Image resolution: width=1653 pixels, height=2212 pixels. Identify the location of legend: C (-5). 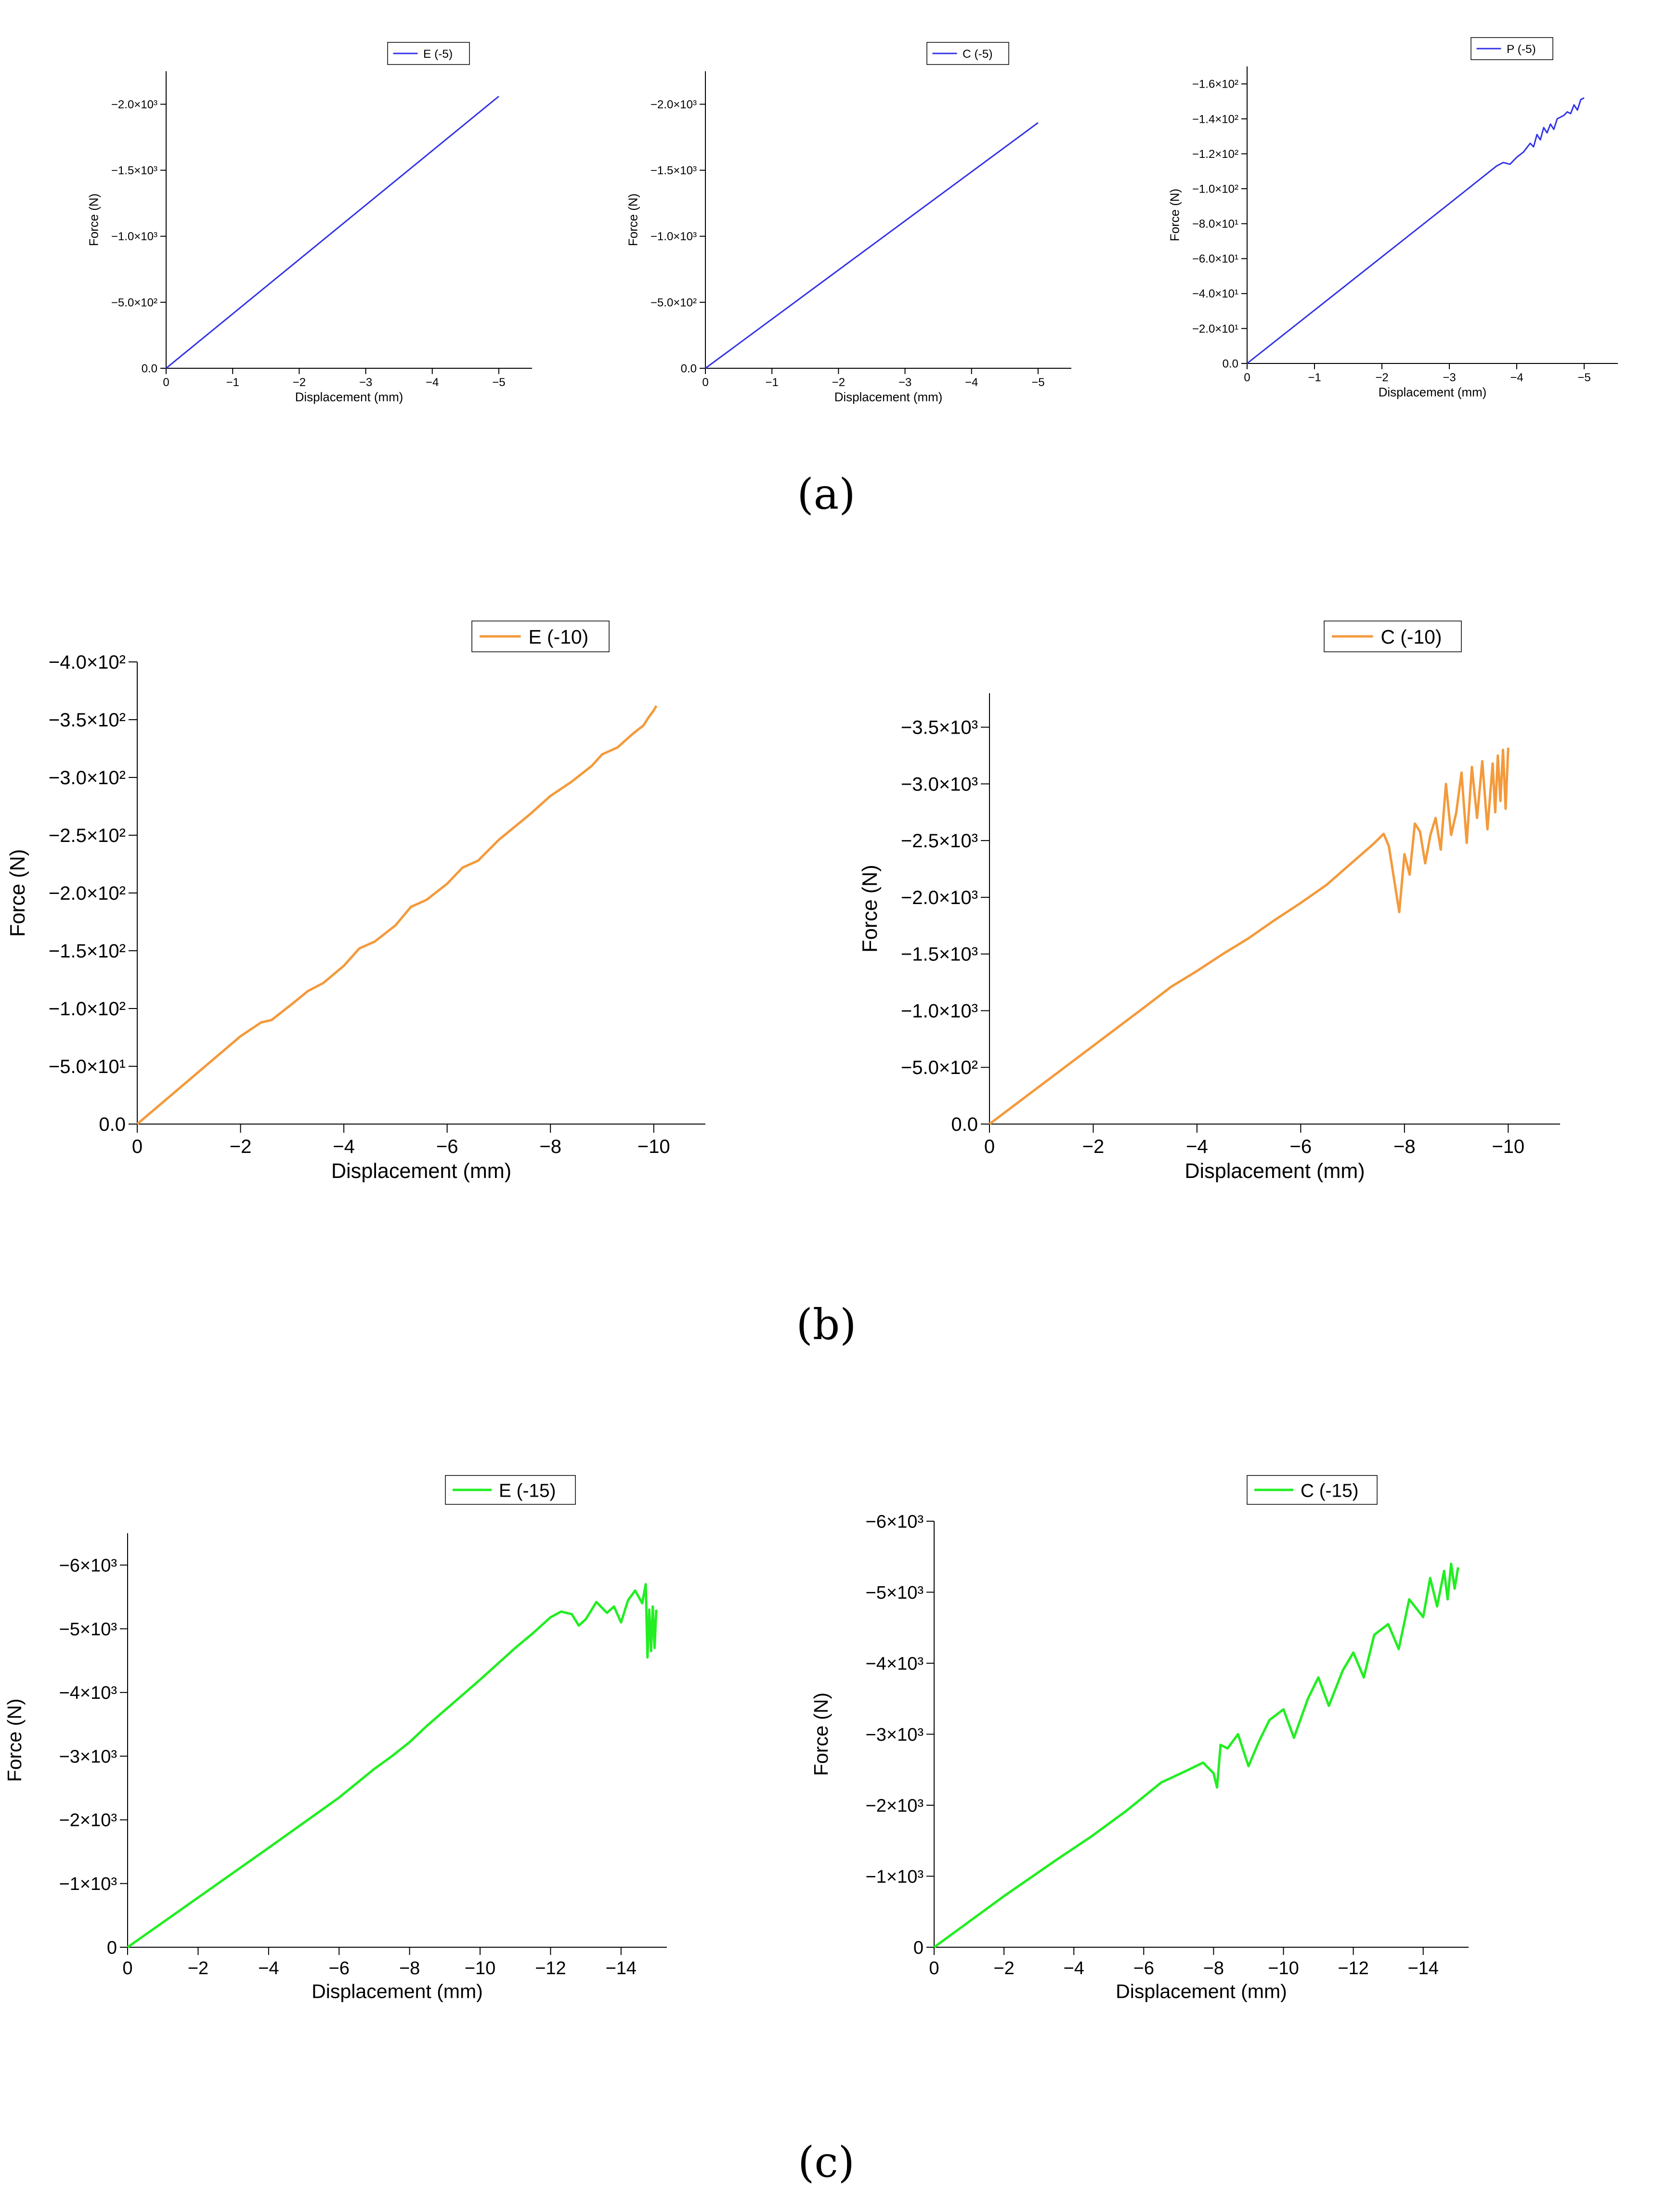
(968, 54).